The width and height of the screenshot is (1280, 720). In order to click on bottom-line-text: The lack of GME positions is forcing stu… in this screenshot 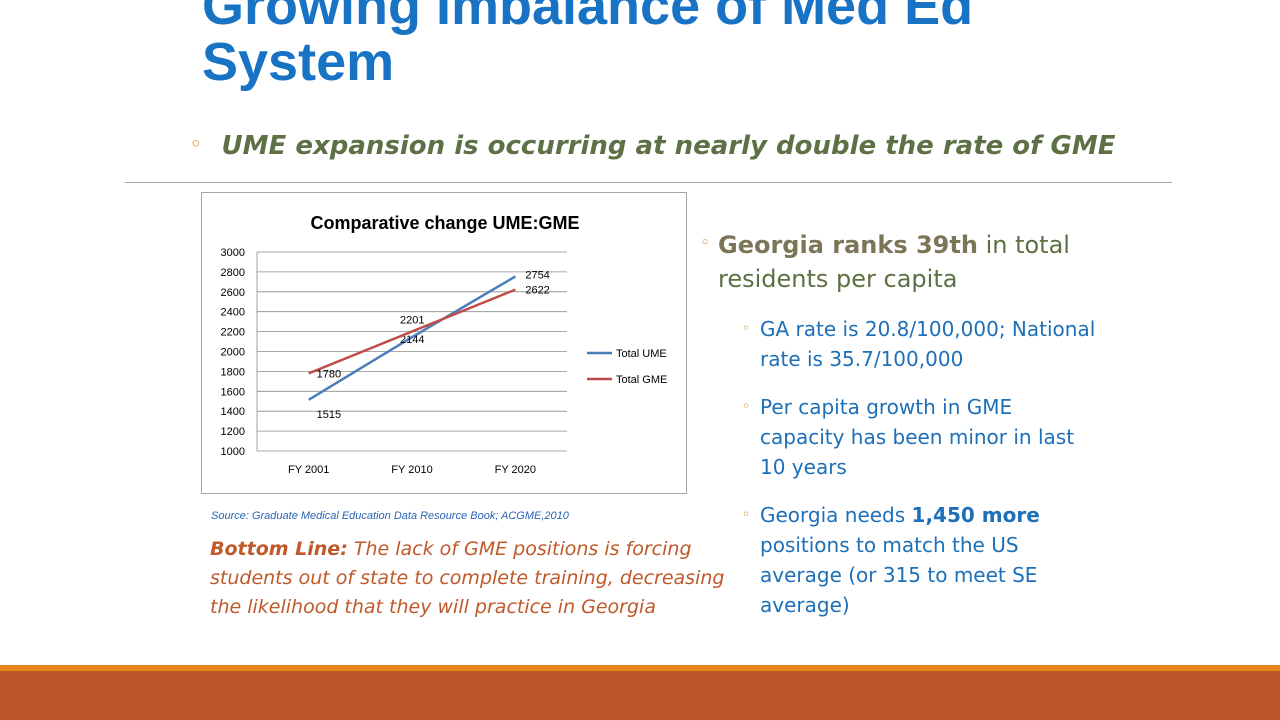, I will do `click(467, 578)`.